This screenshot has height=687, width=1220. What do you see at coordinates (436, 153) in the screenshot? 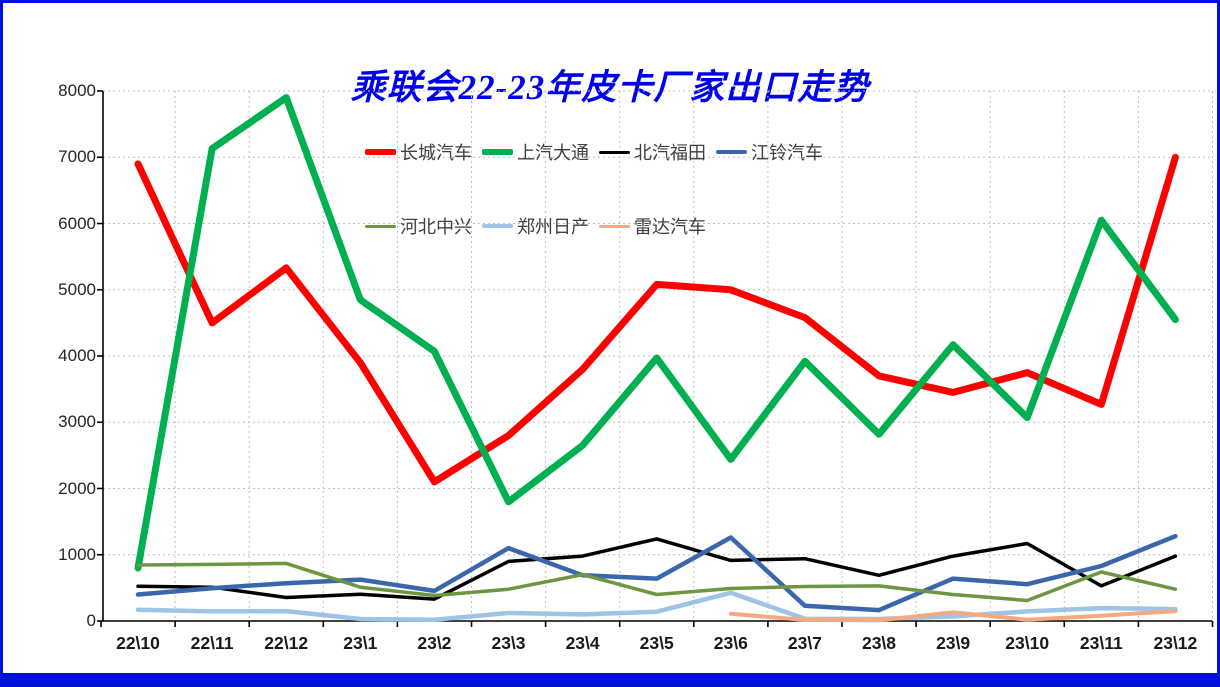
I see `legend-label: 长城汽车` at bounding box center [436, 153].